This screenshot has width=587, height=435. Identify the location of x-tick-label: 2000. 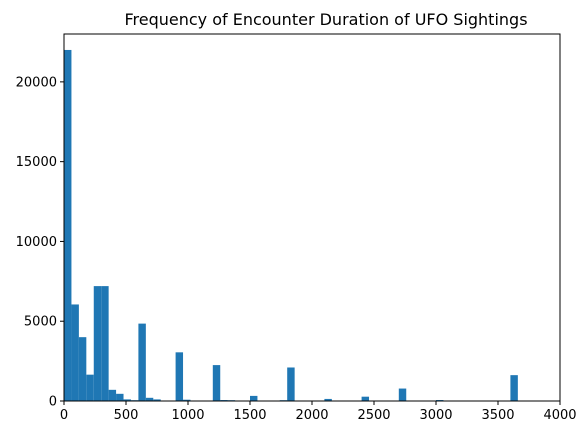
(311, 415).